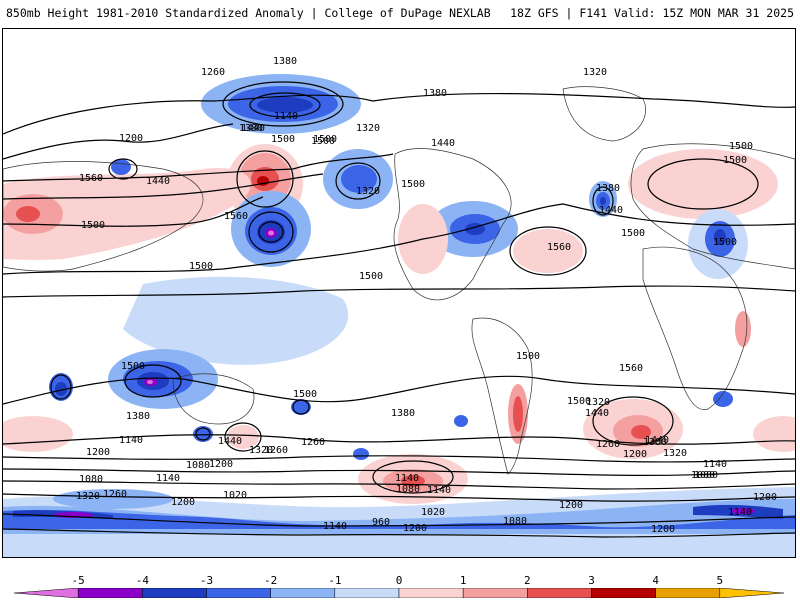 Image resolution: width=800 pixels, height=600 pixels. Describe the element at coordinates (463, 580) in the screenshot. I see `colorbar-tick-label: 1` at that location.